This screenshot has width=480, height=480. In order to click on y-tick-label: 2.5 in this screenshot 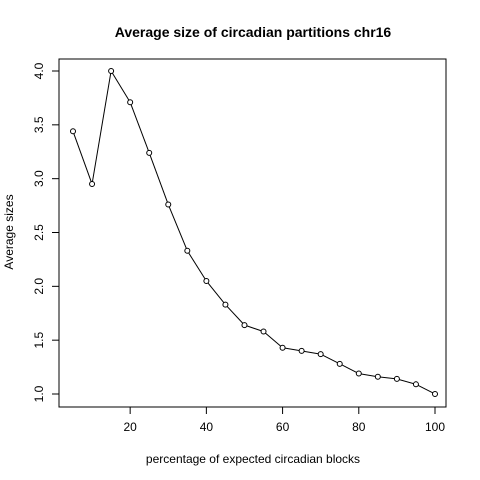, I will do `click(39, 232)`.